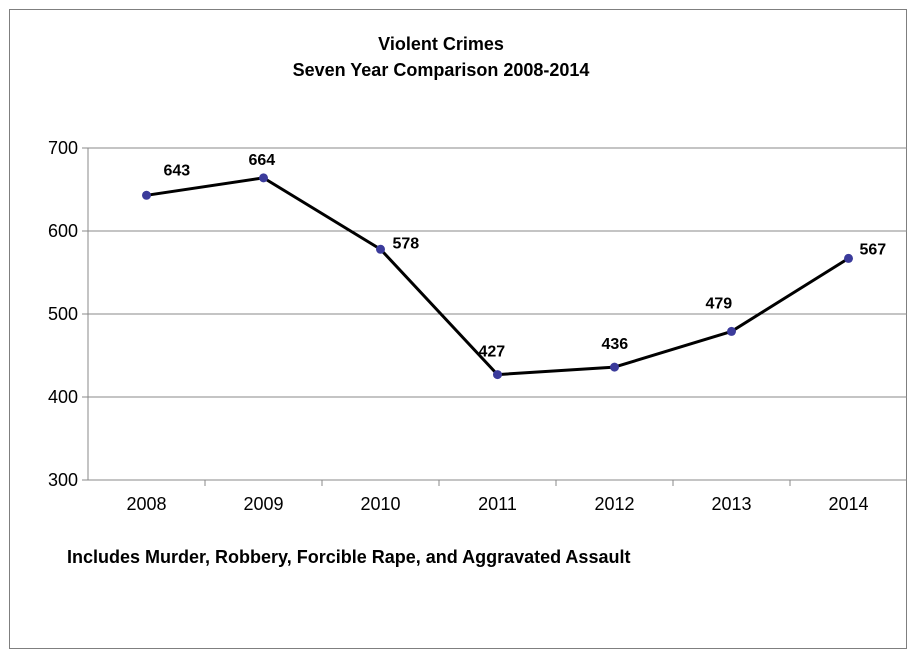  I want to click on data-label-2012: 436, so click(615, 344).